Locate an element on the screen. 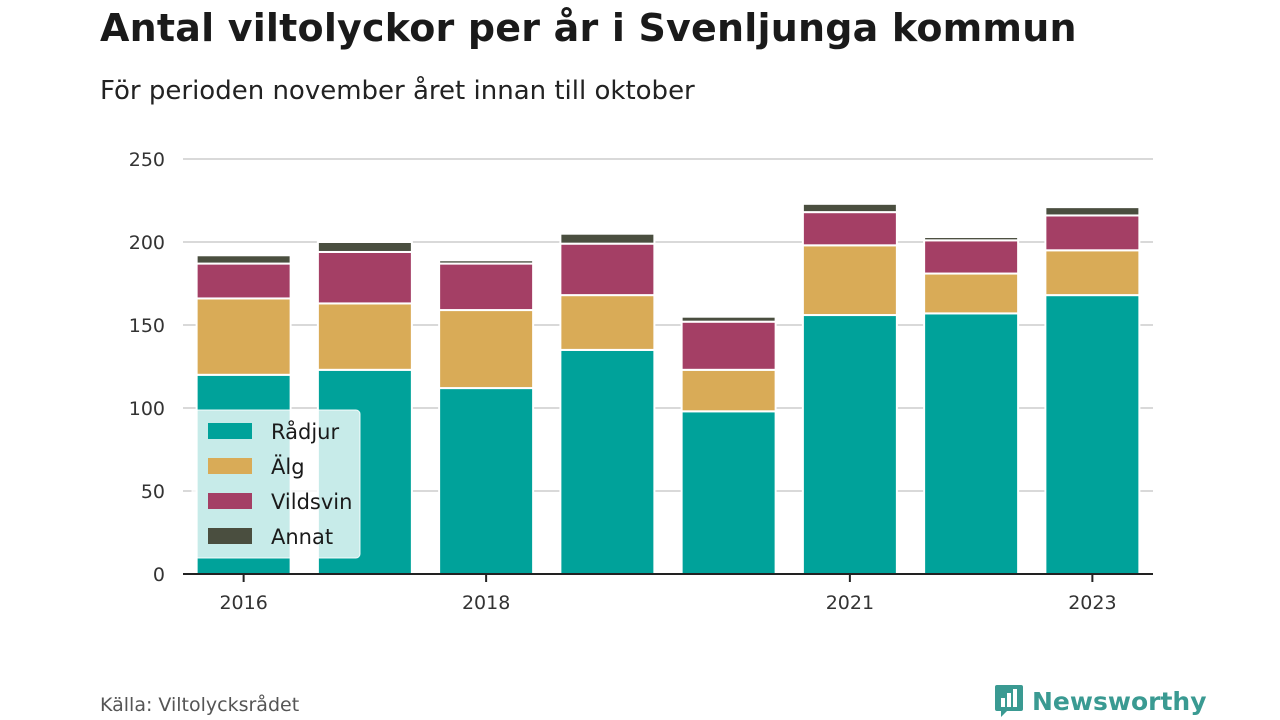 The width and height of the screenshot is (1280, 720). y-tick-label: 150 is located at coordinates (147, 326).